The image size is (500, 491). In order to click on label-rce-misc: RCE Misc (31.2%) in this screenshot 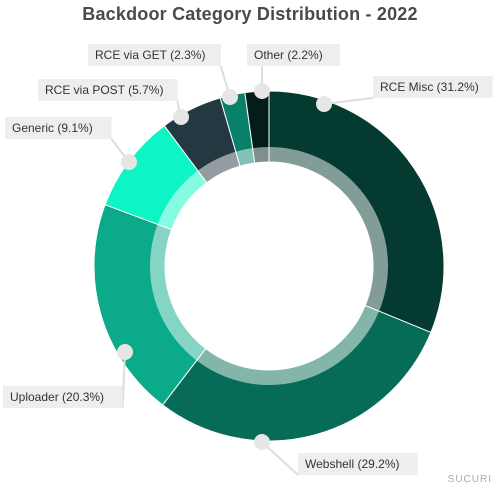, I will do `click(429, 87)`.